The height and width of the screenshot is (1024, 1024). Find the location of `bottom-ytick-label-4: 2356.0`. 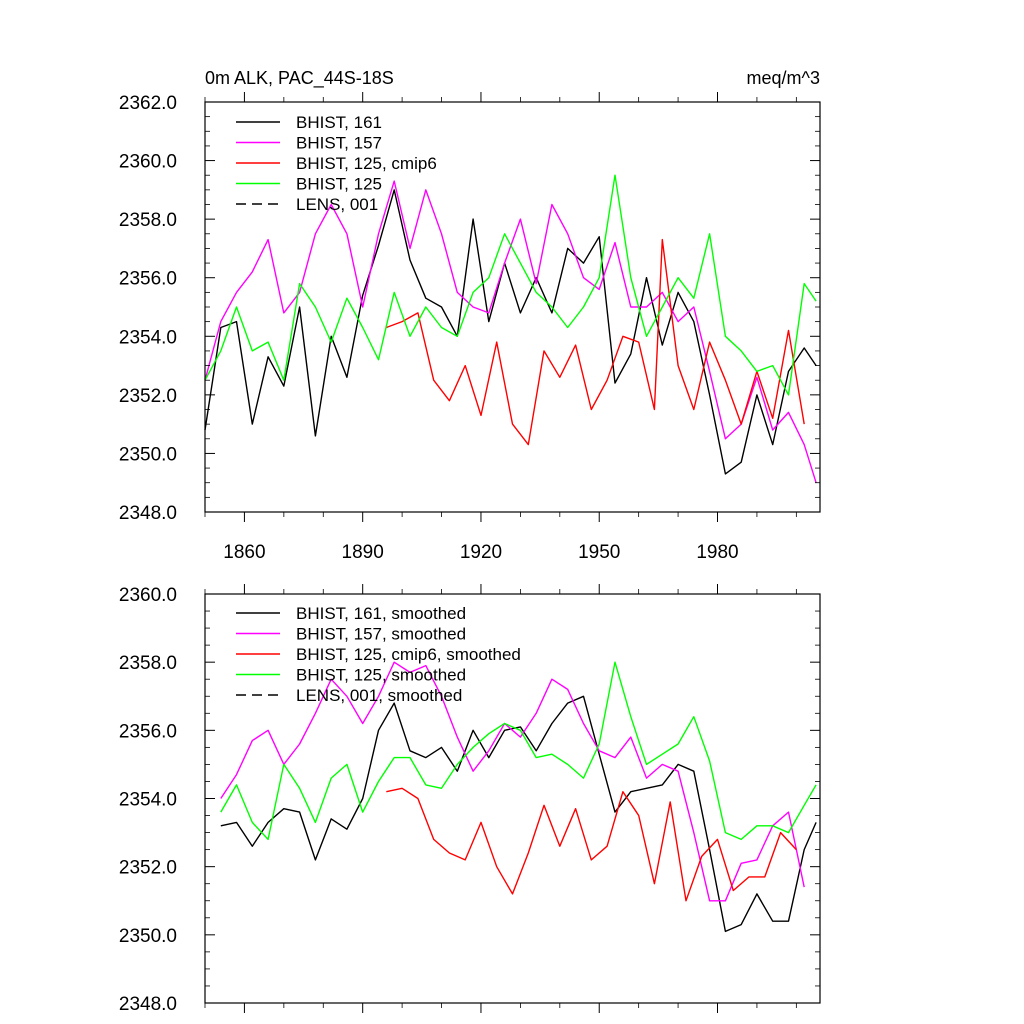

bottom-ytick-label-4: 2356.0 is located at coordinates (148, 731).